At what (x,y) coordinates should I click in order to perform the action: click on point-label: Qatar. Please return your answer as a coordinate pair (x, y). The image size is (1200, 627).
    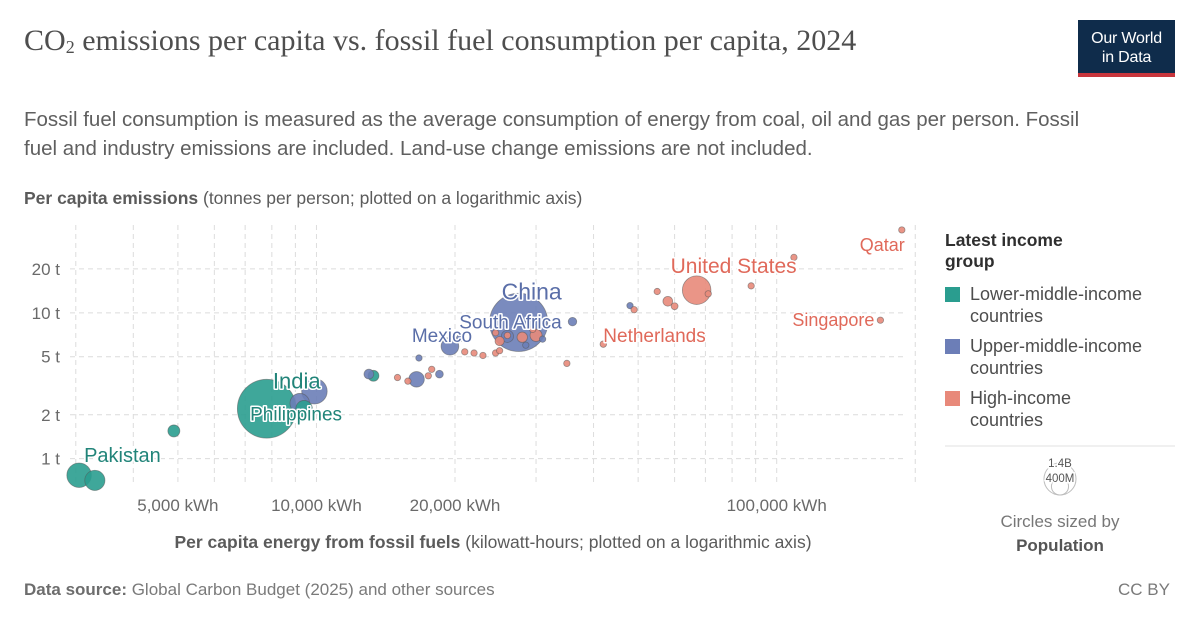
    Looking at the image, I should click on (882, 245).